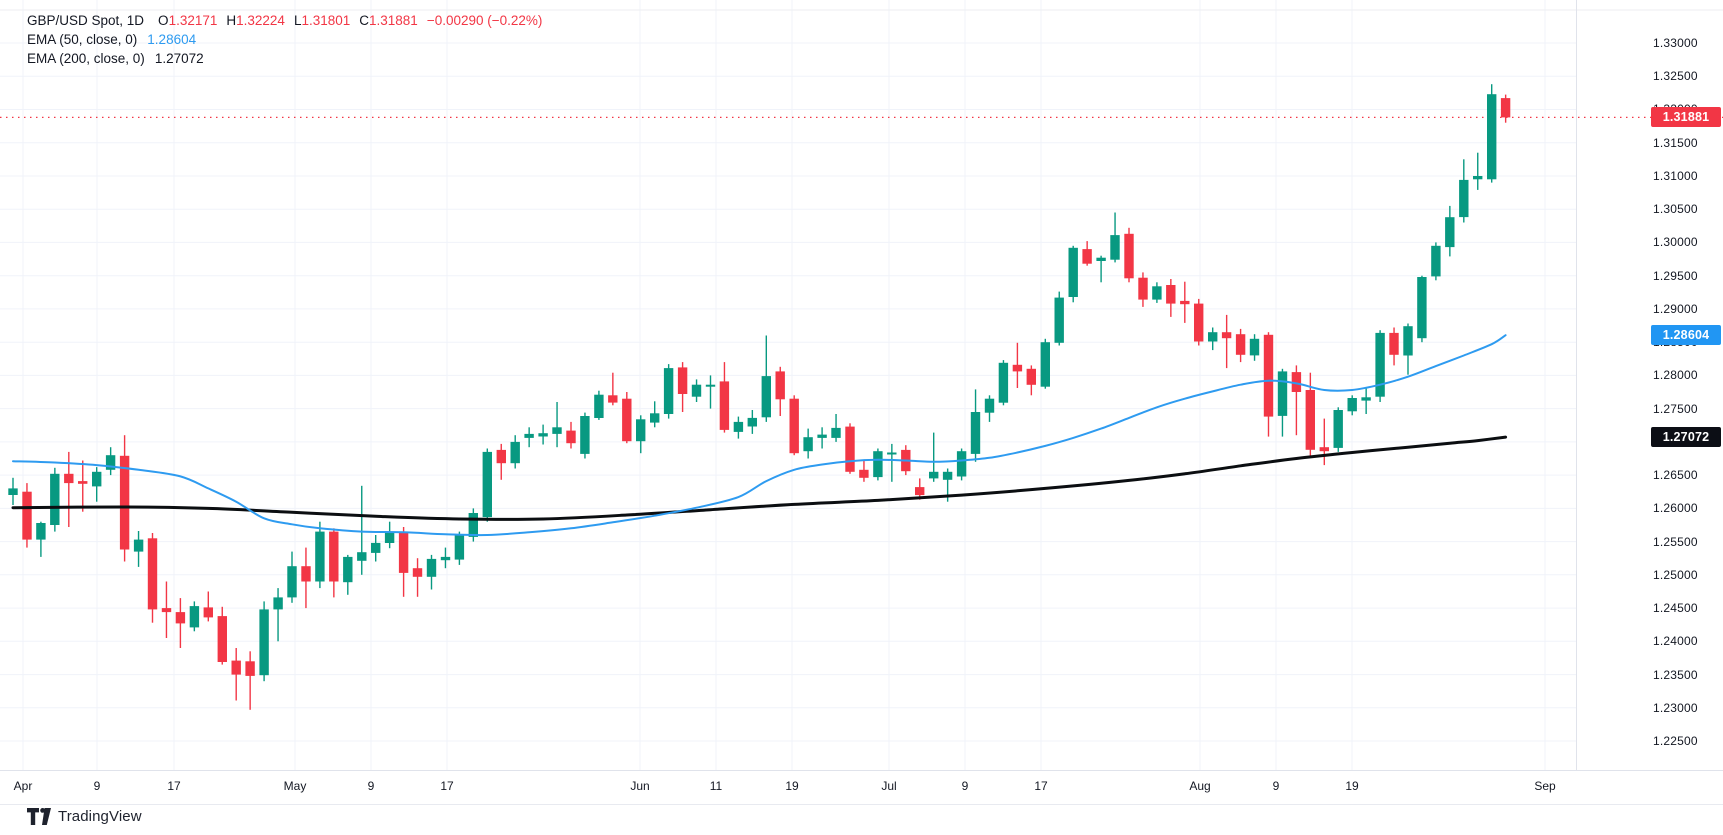 This screenshot has height=835, width=1723. What do you see at coordinates (1675, 76) in the screenshot?
I see `price-axis-label: 1.32500` at bounding box center [1675, 76].